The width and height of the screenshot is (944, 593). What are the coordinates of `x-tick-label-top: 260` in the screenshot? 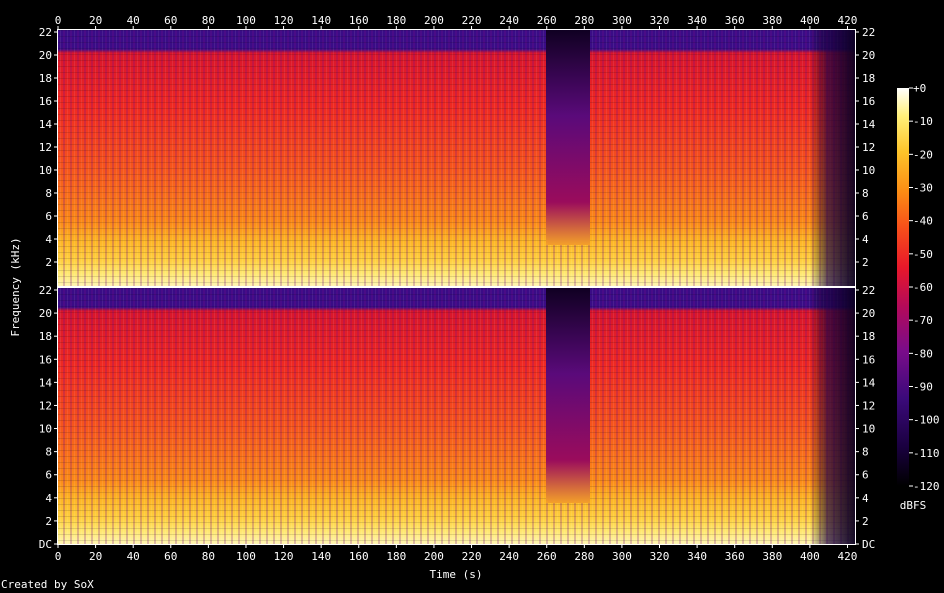 It's located at (547, 20).